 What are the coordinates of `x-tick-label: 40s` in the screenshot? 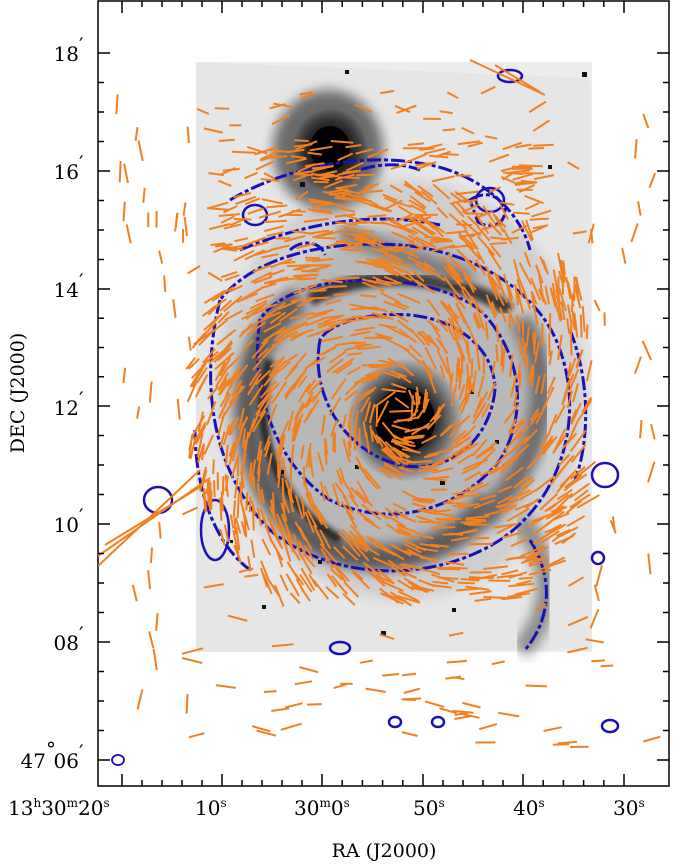 It's located at (529, 808).